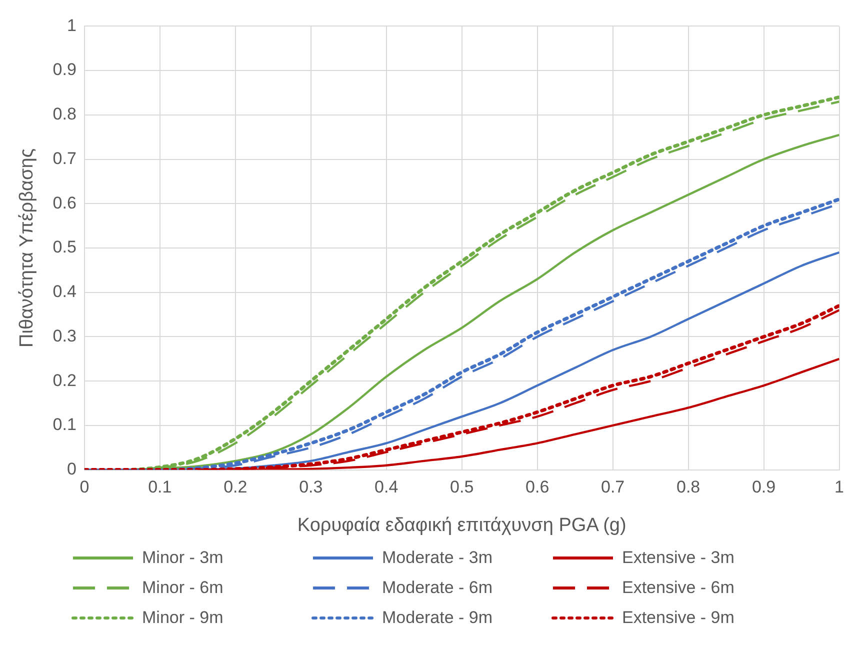 This screenshot has height=646, width=860. Describe the element at coordinates (183, 588) in the screenshot. I see `legend-label: Minor - 6m` at that location.